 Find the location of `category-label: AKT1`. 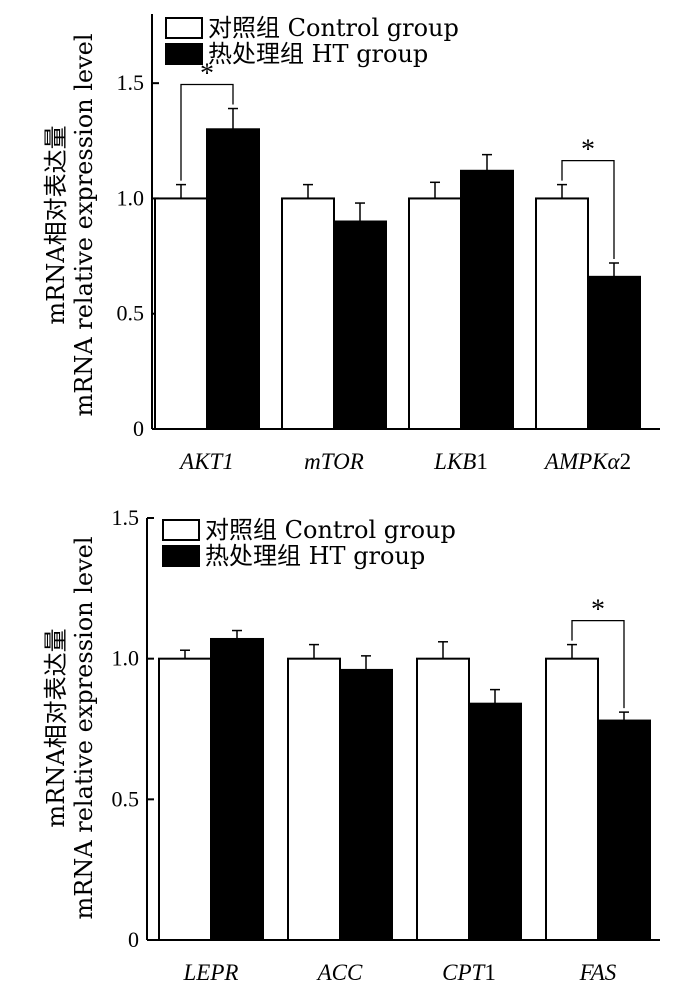

category-label: AKT1 is located at coordinates (206, 461).